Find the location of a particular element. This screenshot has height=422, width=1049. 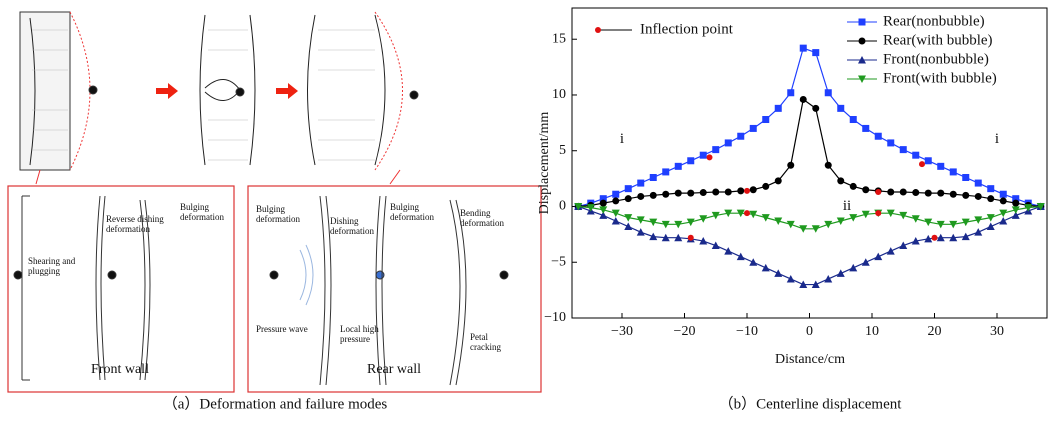

diagram-label: Dishing is located at coordinates (344, 221).